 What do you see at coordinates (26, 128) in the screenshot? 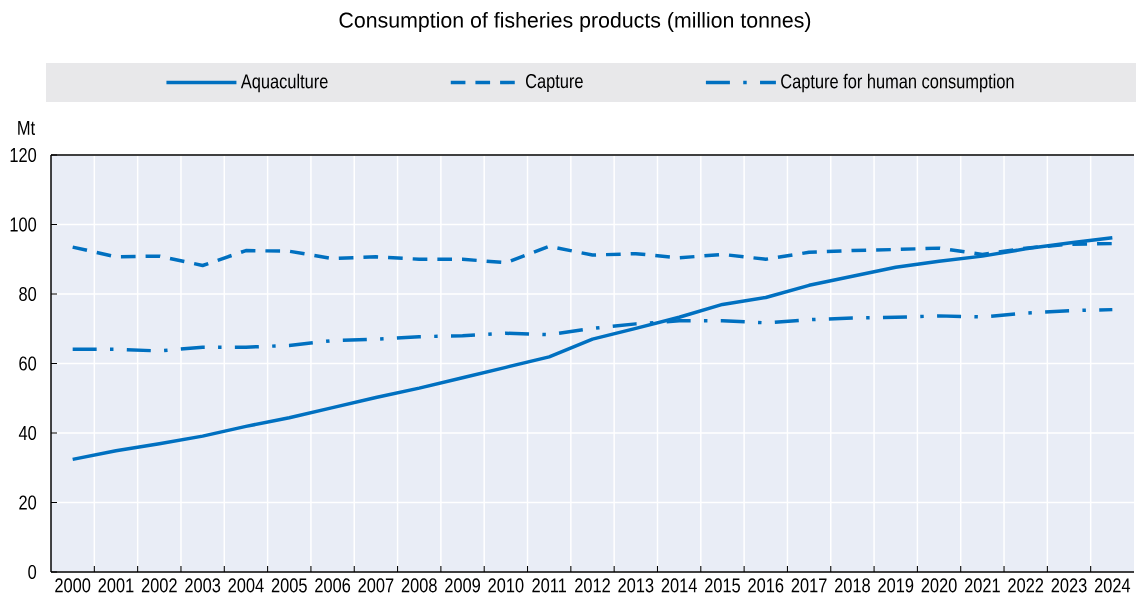
I see `y-axis-title: Mt` at bounding box center [26, 128].